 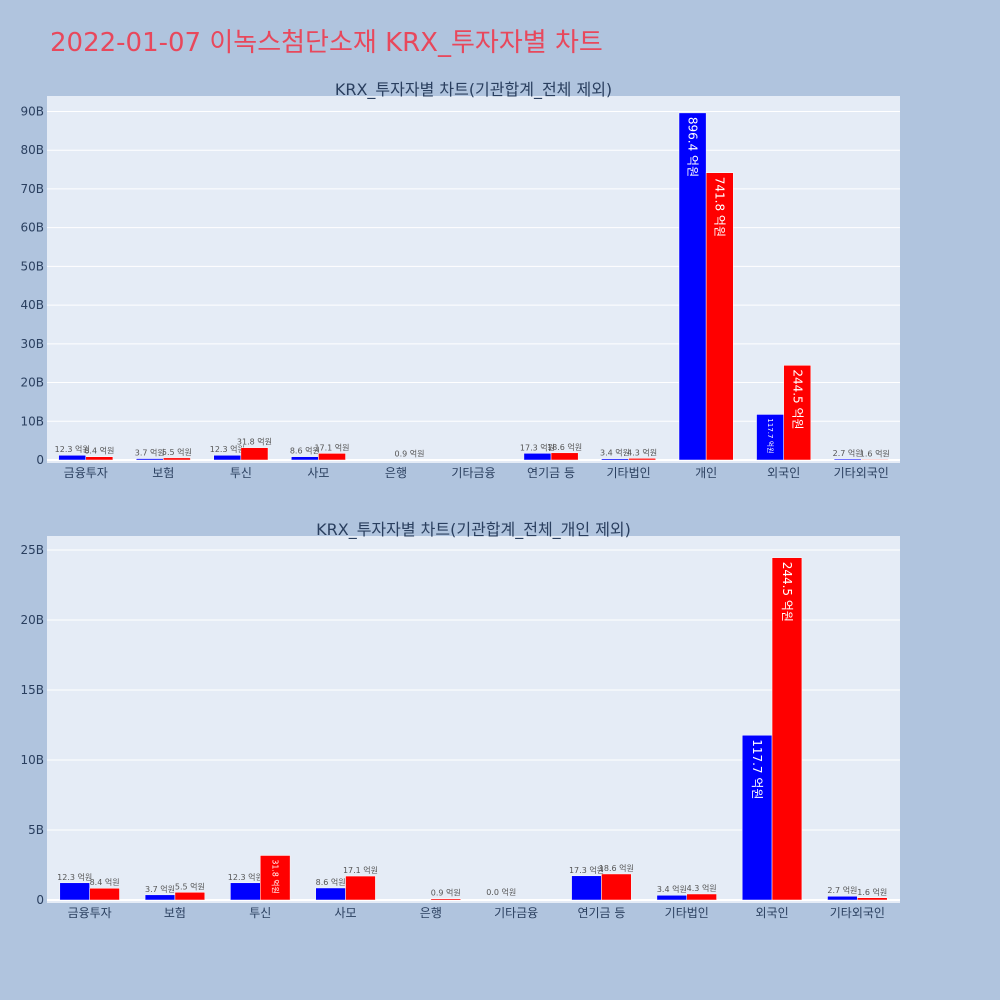 I want to click on data-label: 741.8 억원, so click(x=720, y=207).